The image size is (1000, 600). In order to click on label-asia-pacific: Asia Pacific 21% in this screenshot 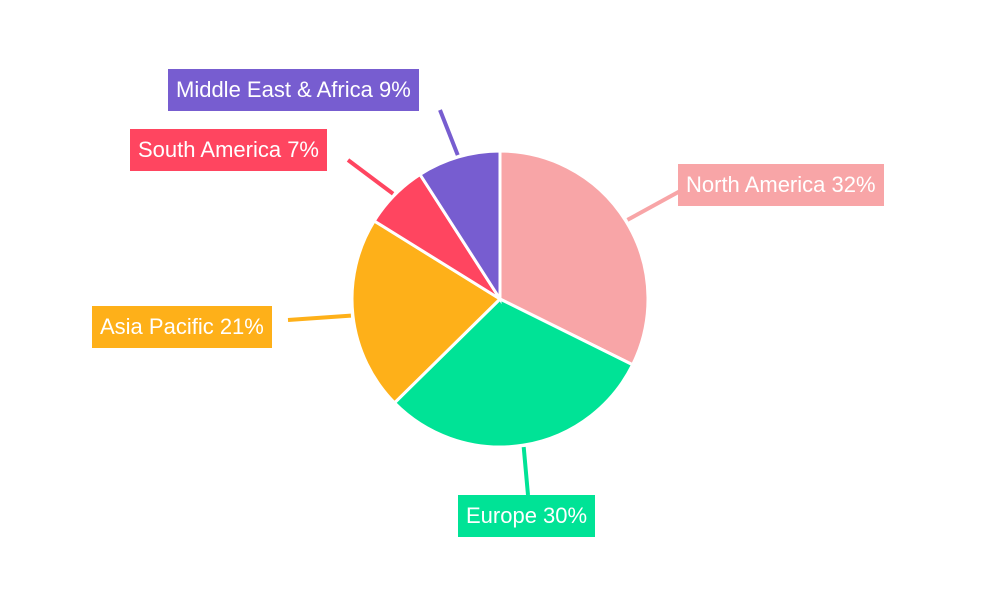, I will do `click(182, 327)`.